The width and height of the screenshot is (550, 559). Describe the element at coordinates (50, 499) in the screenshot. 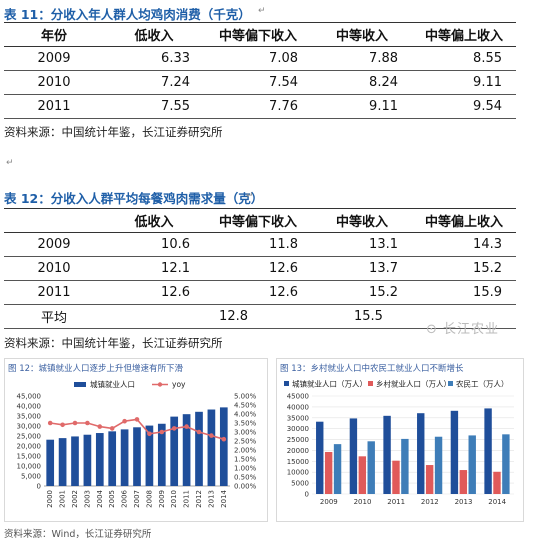

I see `x-tick-label: 2000` at that location.